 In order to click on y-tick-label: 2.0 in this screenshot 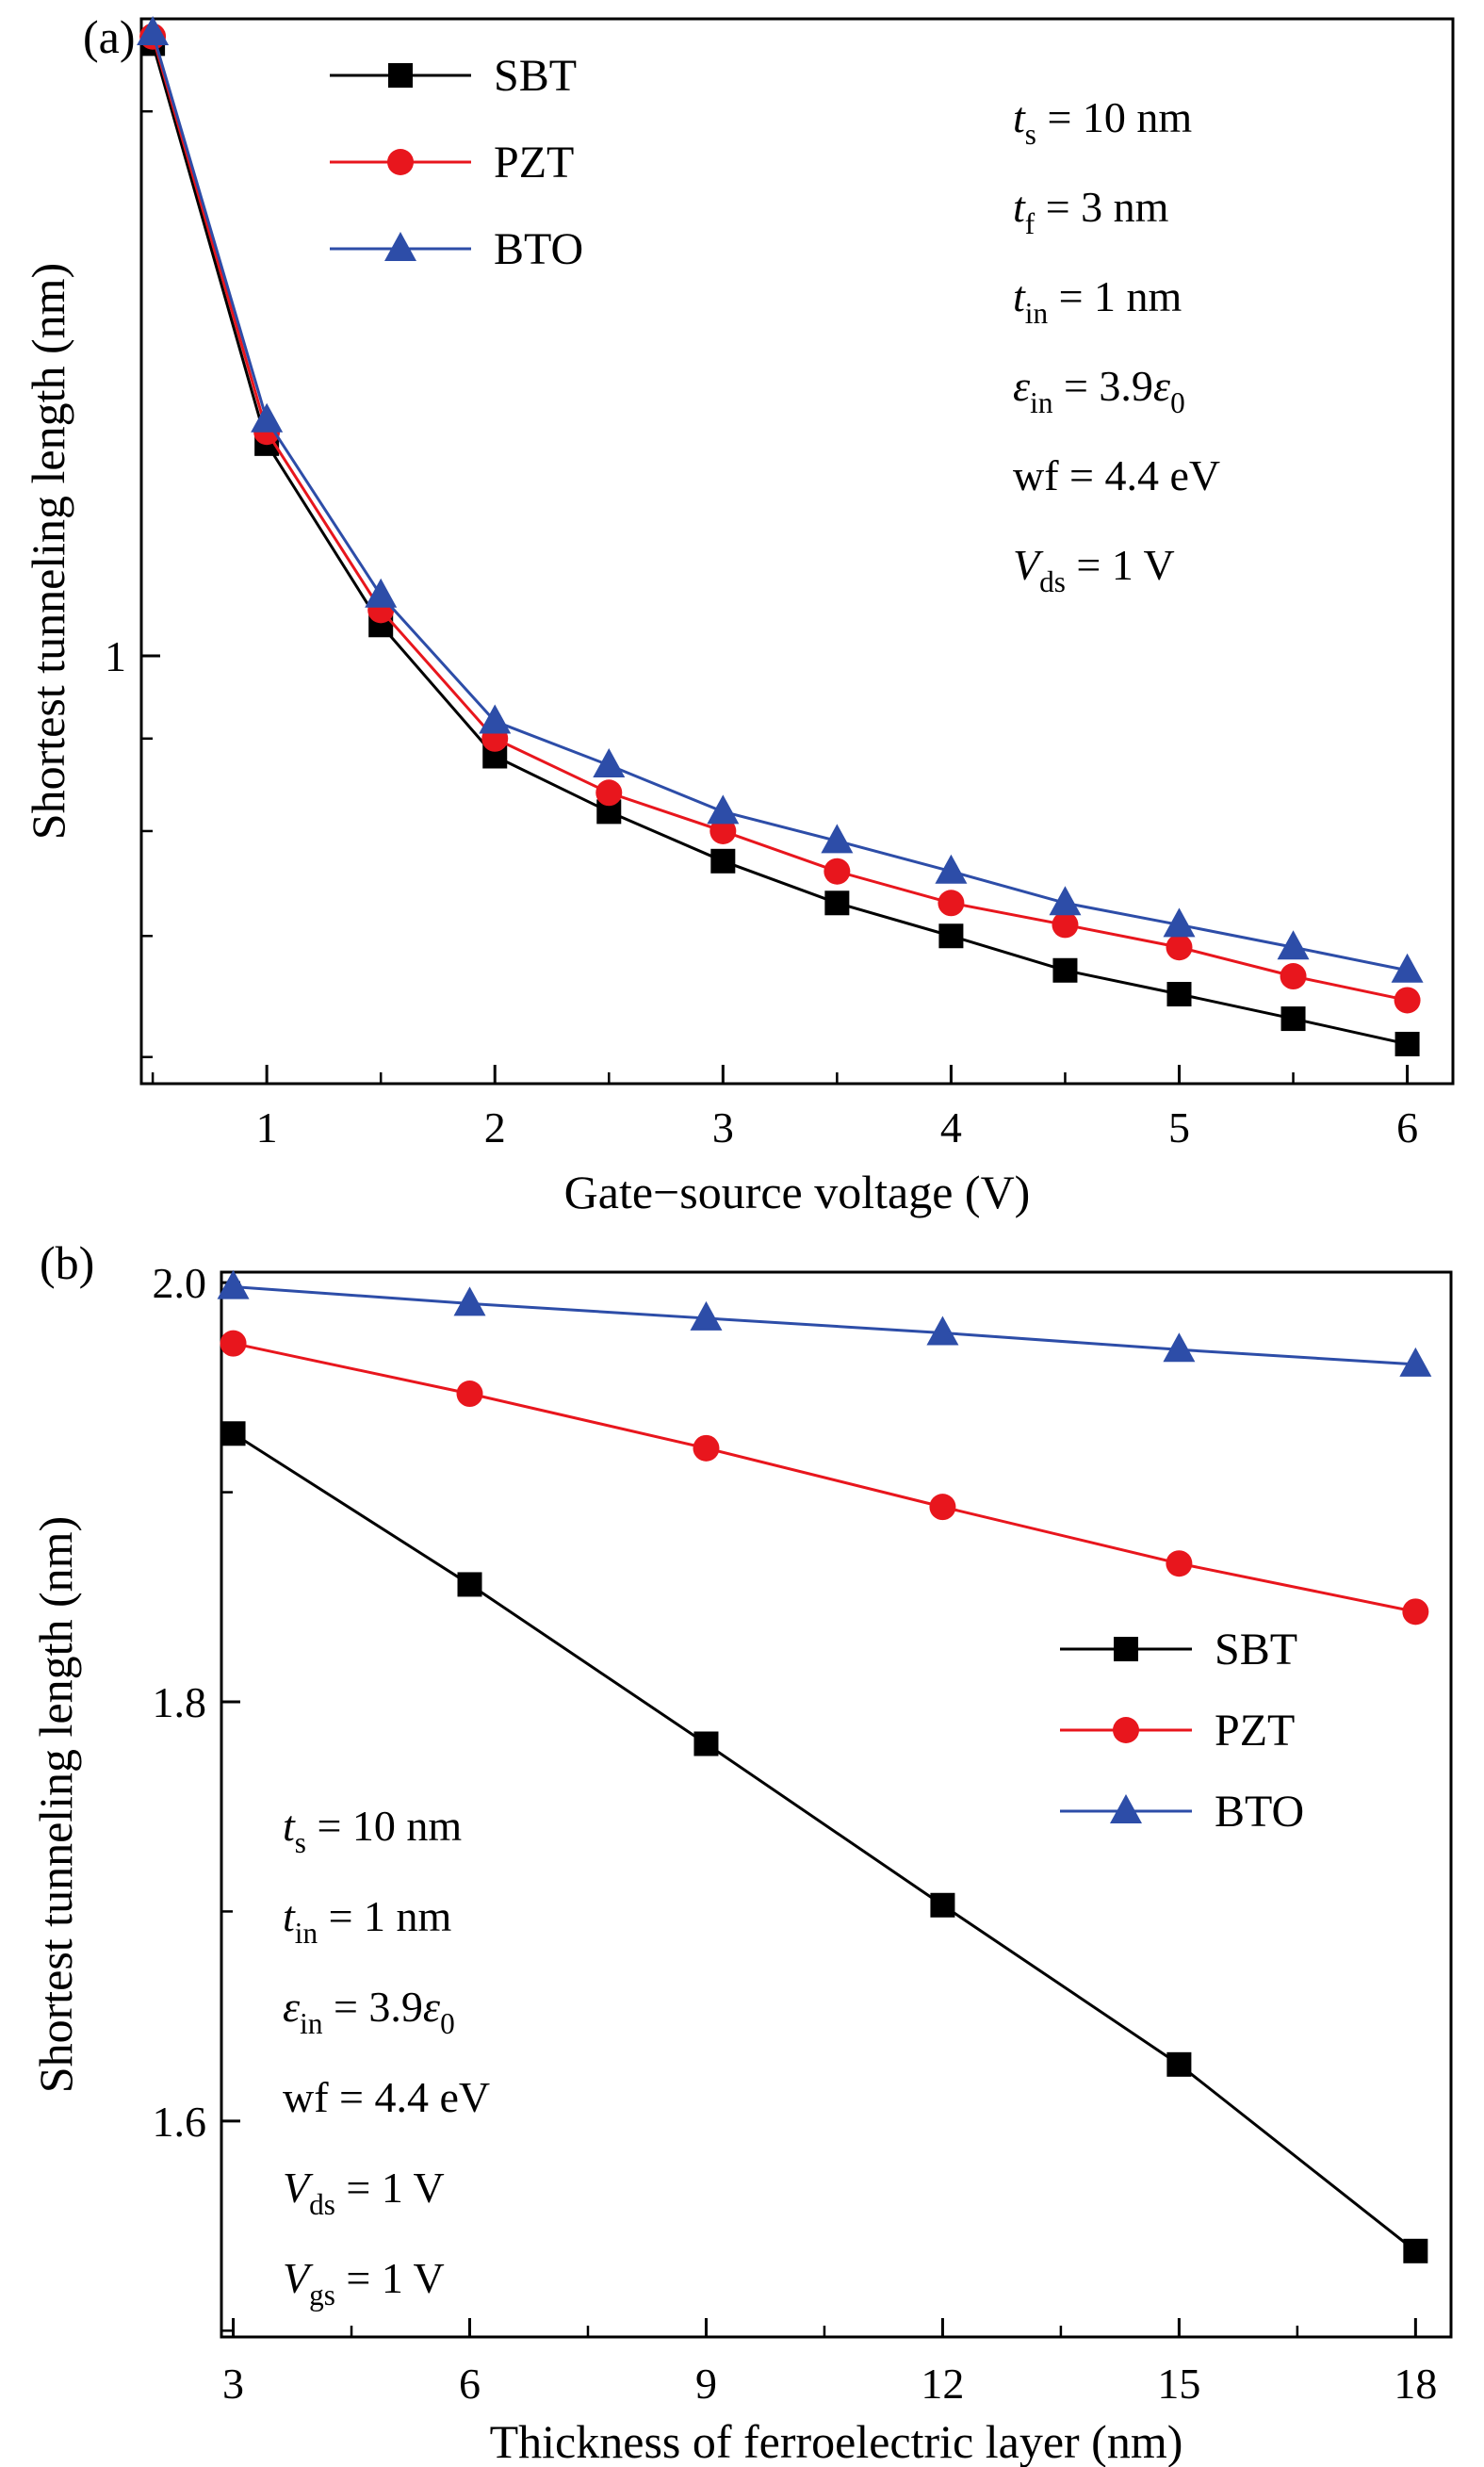, I will do `click(180, 1283)`.